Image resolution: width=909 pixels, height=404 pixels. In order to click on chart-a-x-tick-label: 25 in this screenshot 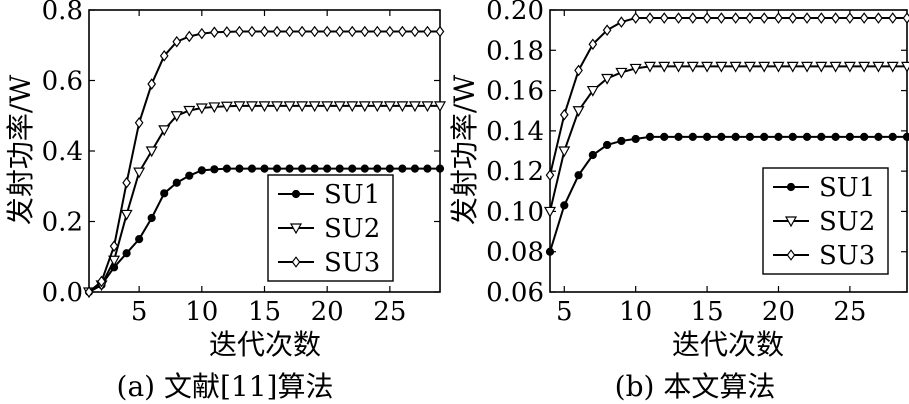, I will do `click(389, 312)`.